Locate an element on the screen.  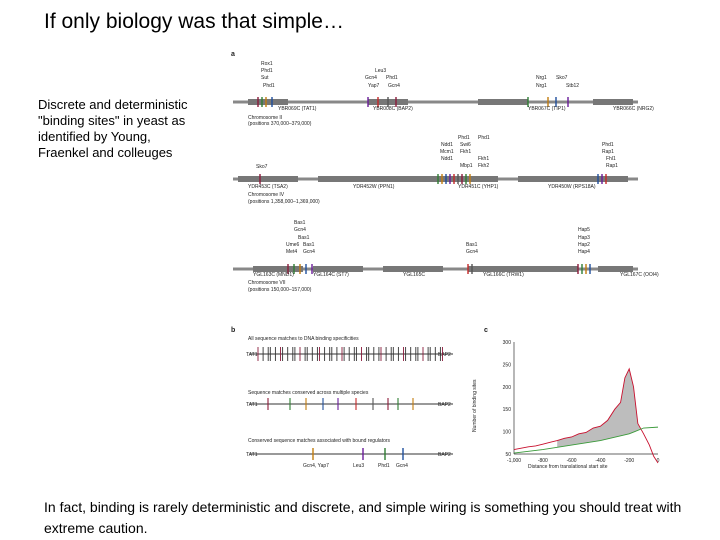
panel-b-label: b is located at coordinates (233, 330).